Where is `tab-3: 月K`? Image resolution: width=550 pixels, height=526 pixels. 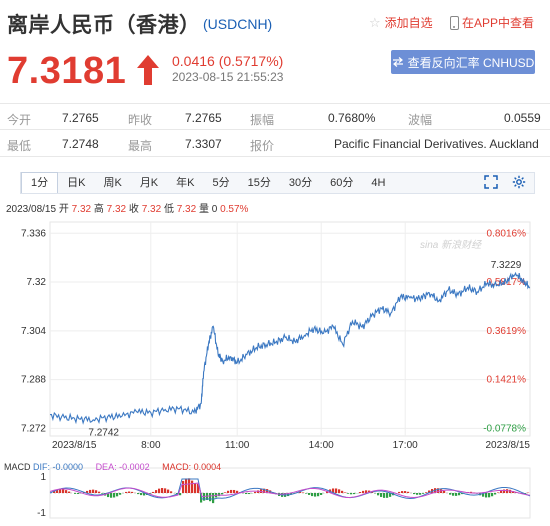
tab-3: 月K is located at coordinates (149, 183).